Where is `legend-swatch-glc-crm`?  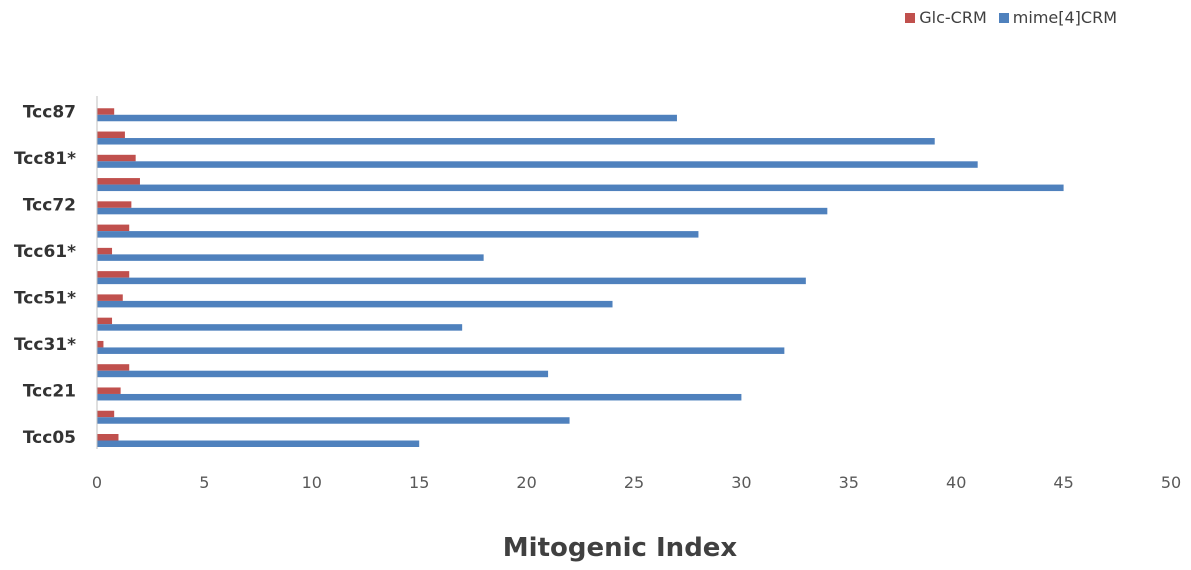
legend-swatch-glc-crm is located at coordinates (910, 17).